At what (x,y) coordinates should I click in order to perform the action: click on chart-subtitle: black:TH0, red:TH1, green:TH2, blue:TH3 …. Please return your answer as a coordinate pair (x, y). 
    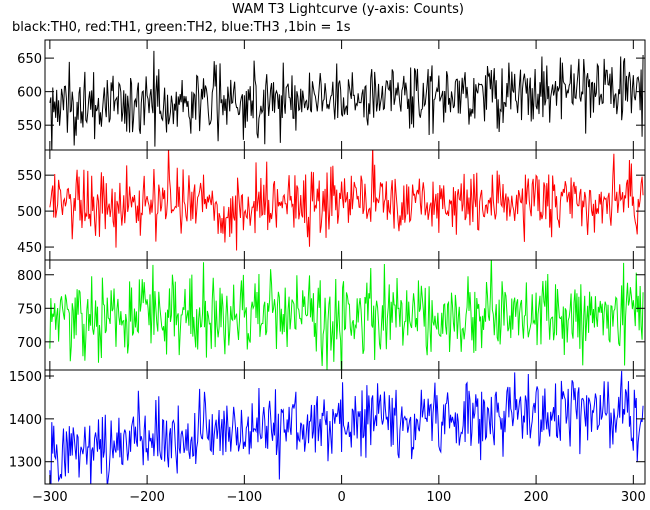
    Looking at the image, I should click on (181, 27).